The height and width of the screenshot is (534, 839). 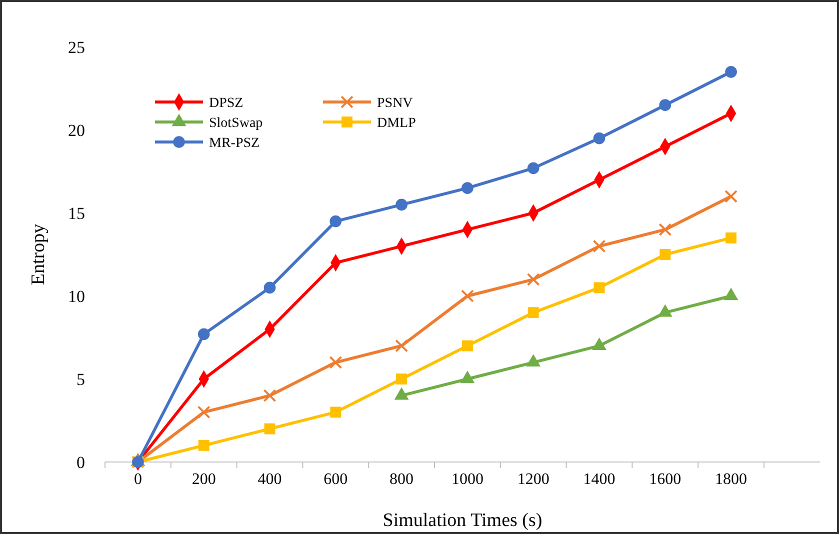 What do you see at coordinates (204, 479) in the screenshot?
I see `x-tick-label: 200` at bounding box center [204, 479].